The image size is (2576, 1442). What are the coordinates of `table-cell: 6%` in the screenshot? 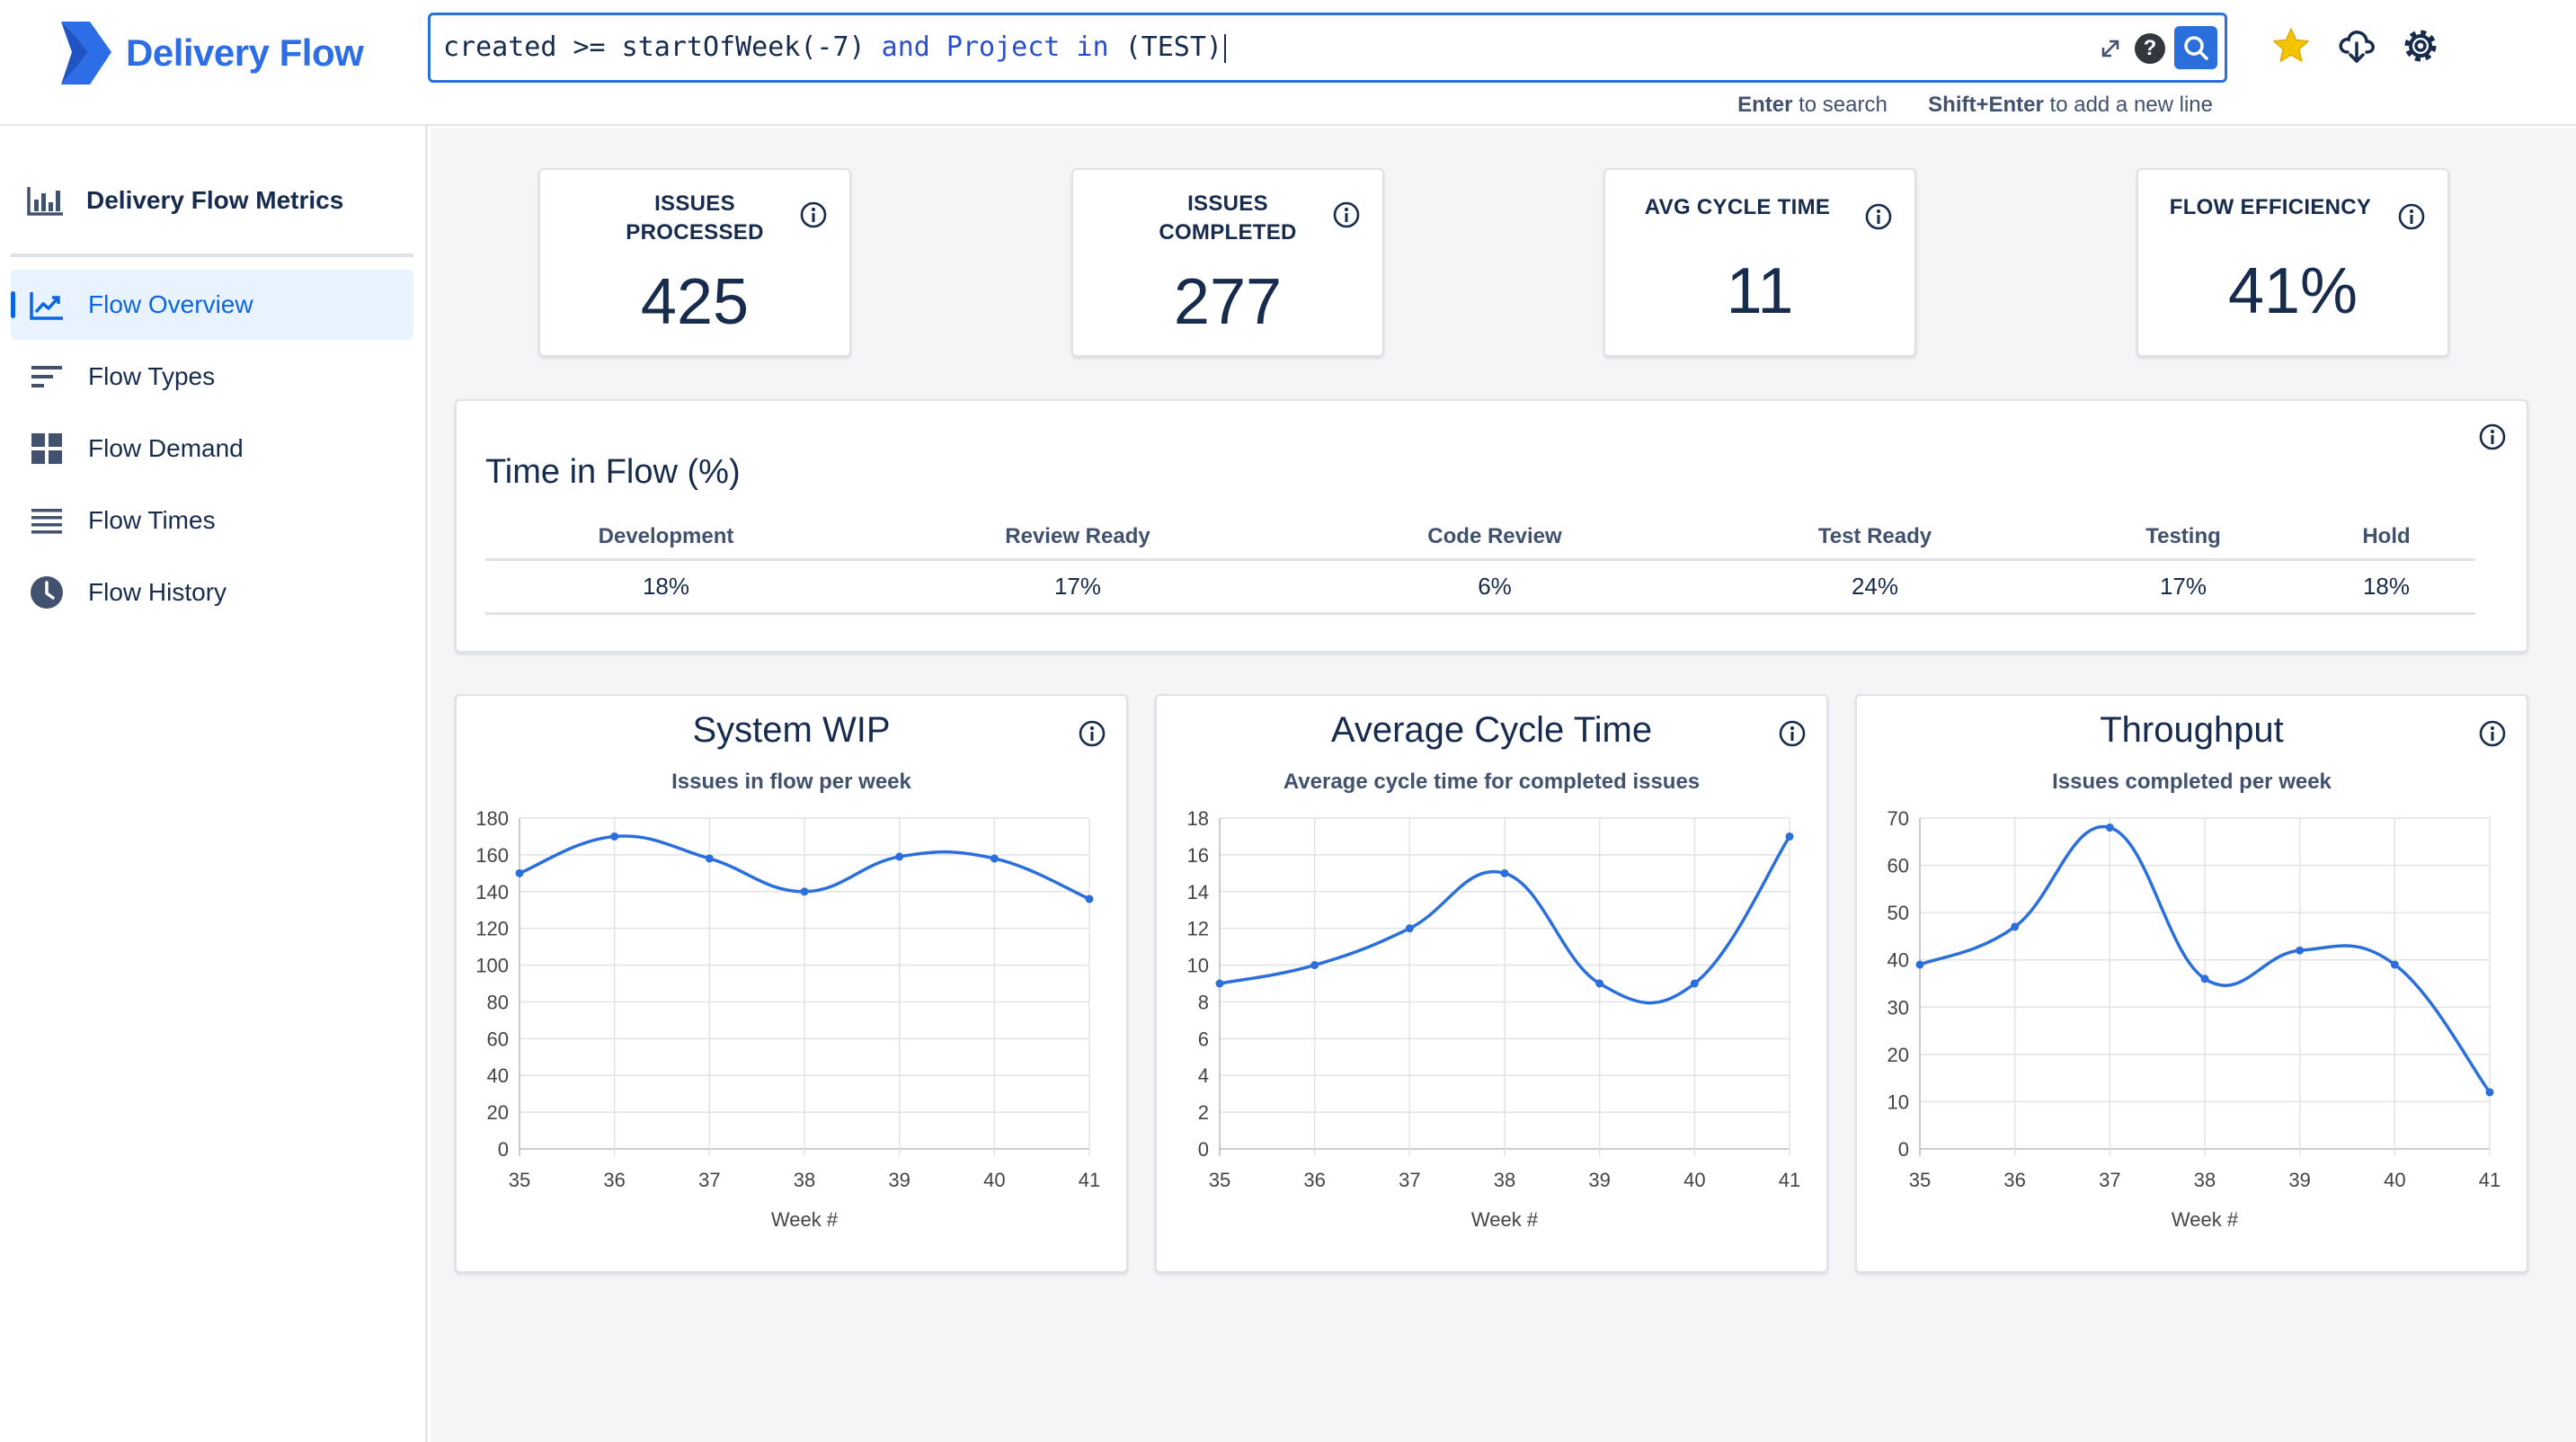 It's located at (1495, 587).